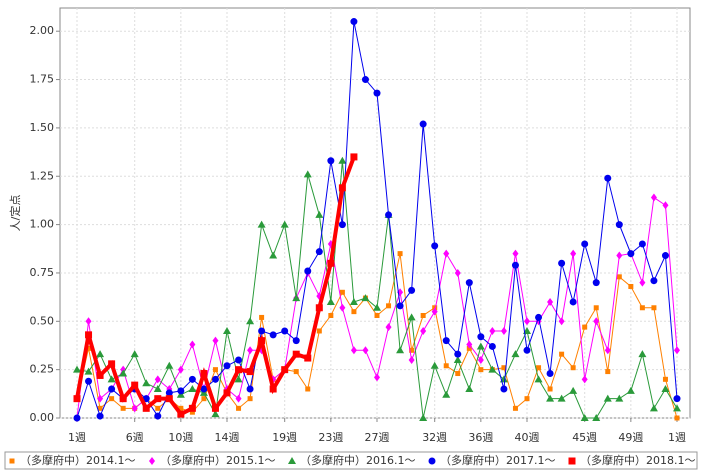 The height and width of the screenshot is (471, 702). What do you see at coordinates (358, 460) in the screenshot?
I see `legend-label: （多摩府中）2016.1～` at bounding box center [358, 460].